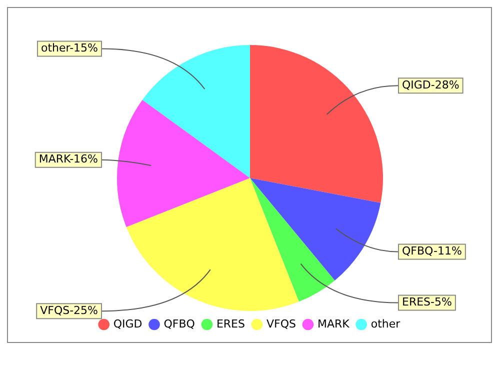 This screenshot has width=500, height=370. I want to click on data-label: VFQS-25%, so click(69, 310).